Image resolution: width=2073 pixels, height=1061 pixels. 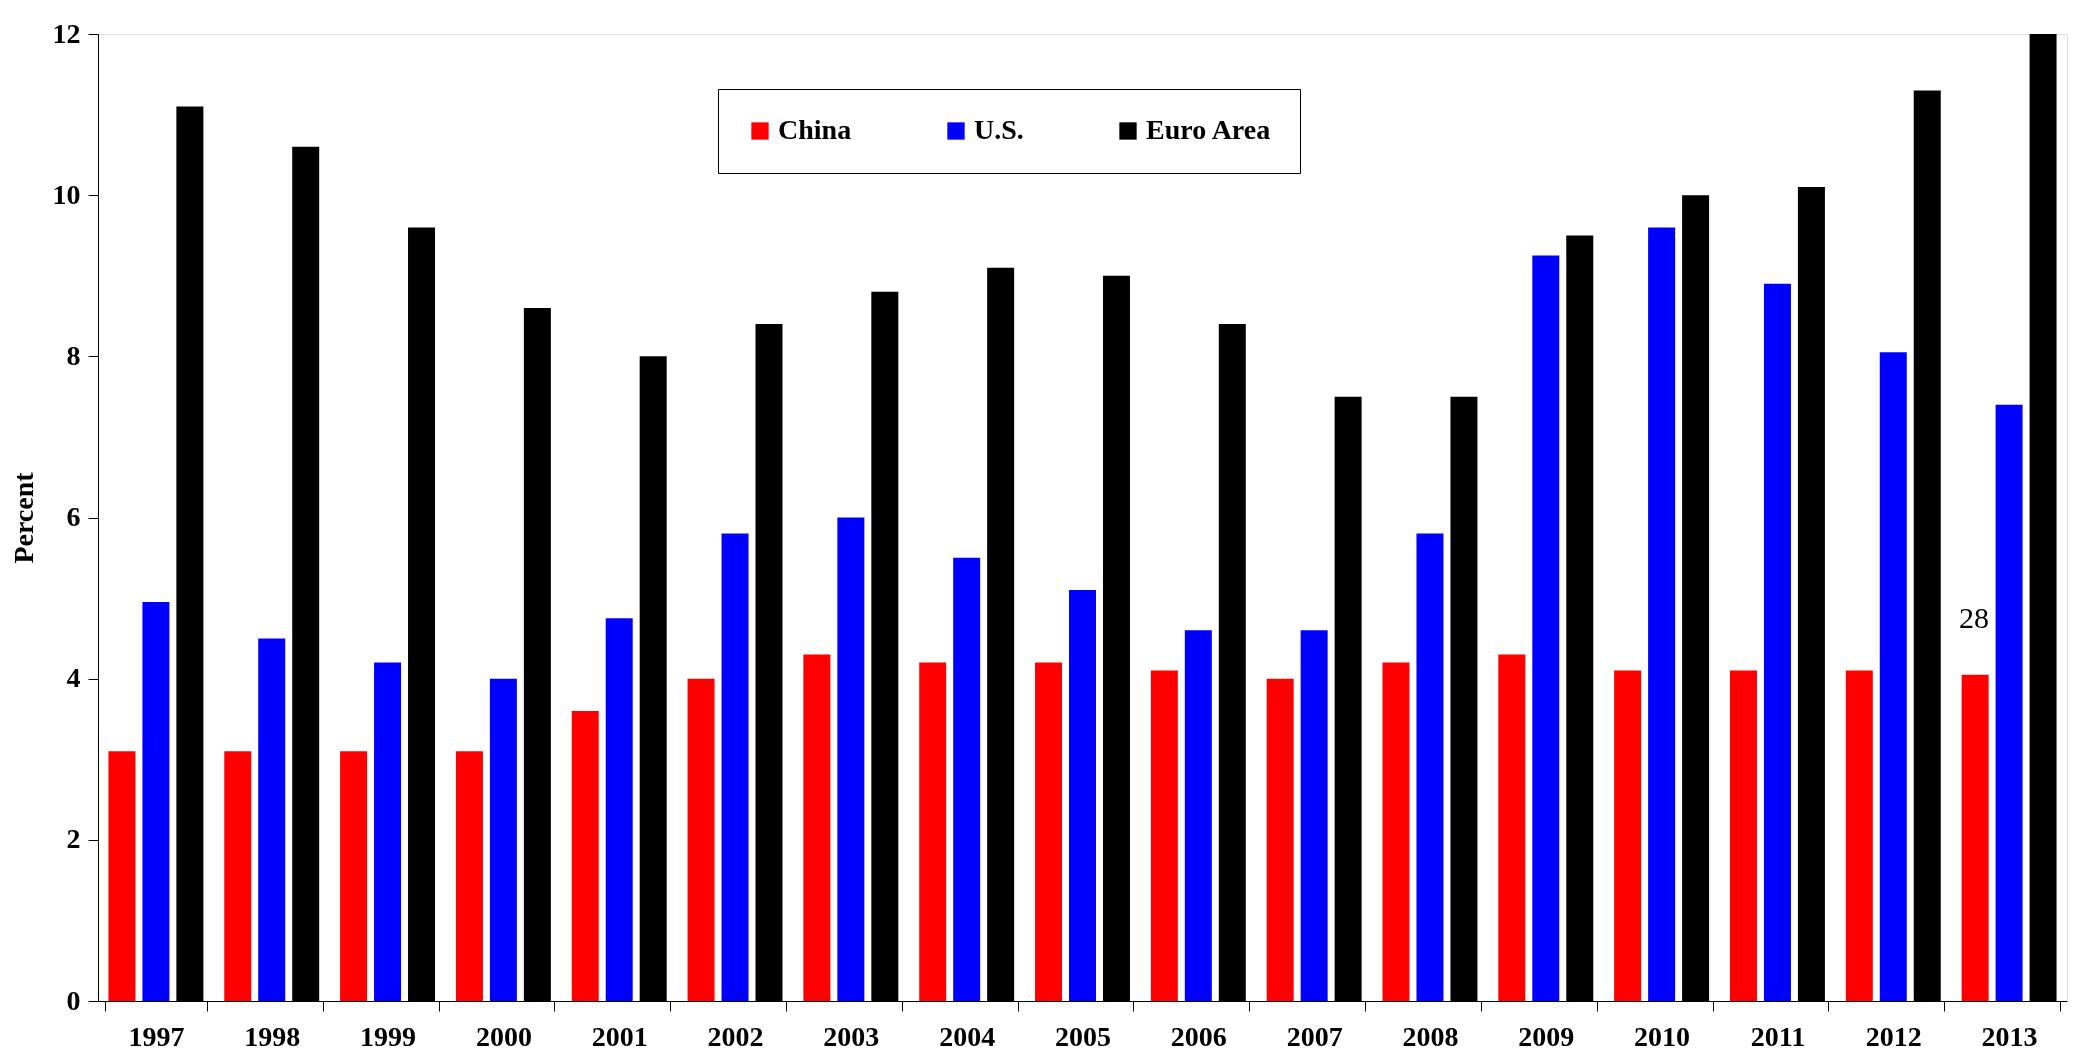 What do you see at coordinates (1778, 1036) in the screenshot?
I see `x-tick-label: 2011` at bounding box center [1778, 1036].